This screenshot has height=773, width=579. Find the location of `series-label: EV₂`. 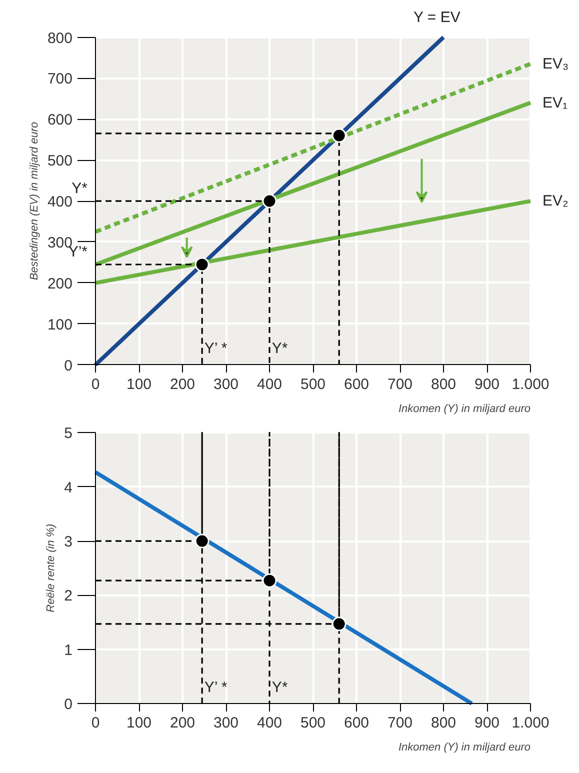

series-label: EV₂ is located at coordinates (555, 201).